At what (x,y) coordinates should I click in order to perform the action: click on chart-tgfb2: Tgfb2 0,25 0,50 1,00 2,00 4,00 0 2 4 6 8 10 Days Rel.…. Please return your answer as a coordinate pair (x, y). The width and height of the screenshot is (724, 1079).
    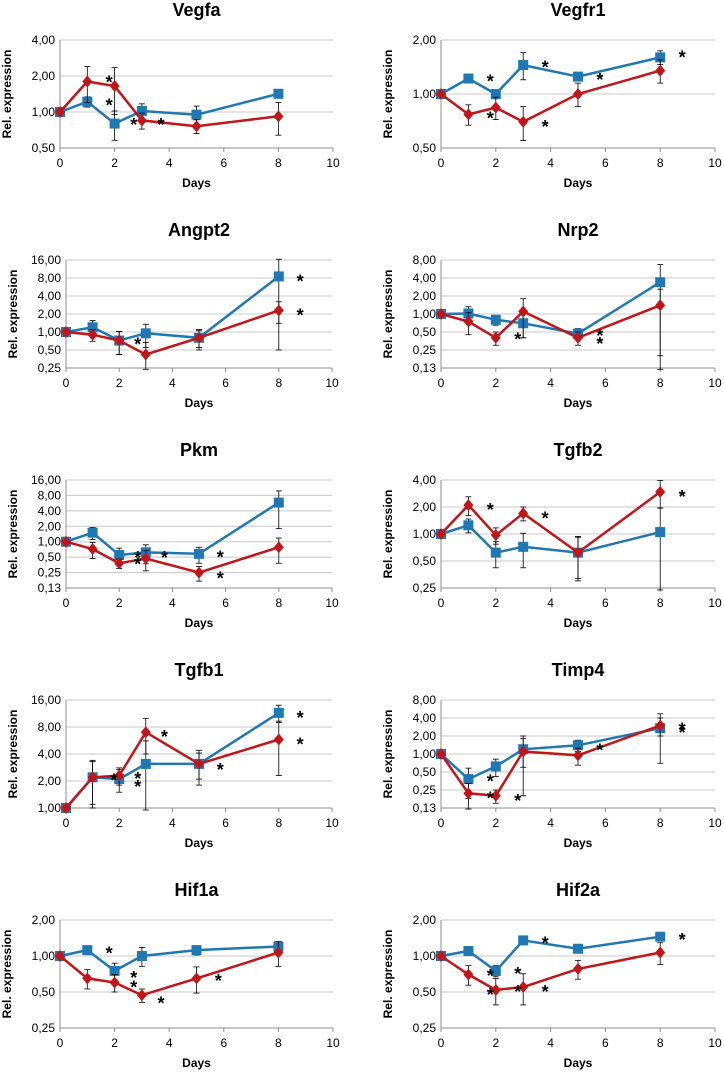
    Looking at the image, I should click on (551, 535).